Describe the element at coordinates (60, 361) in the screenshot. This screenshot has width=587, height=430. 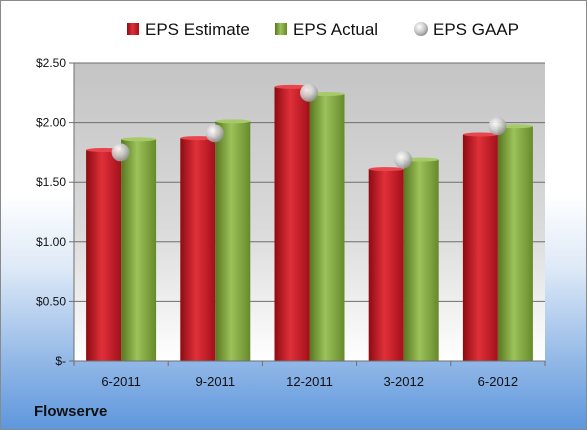
I see `y-tick-label: $-` at that location.